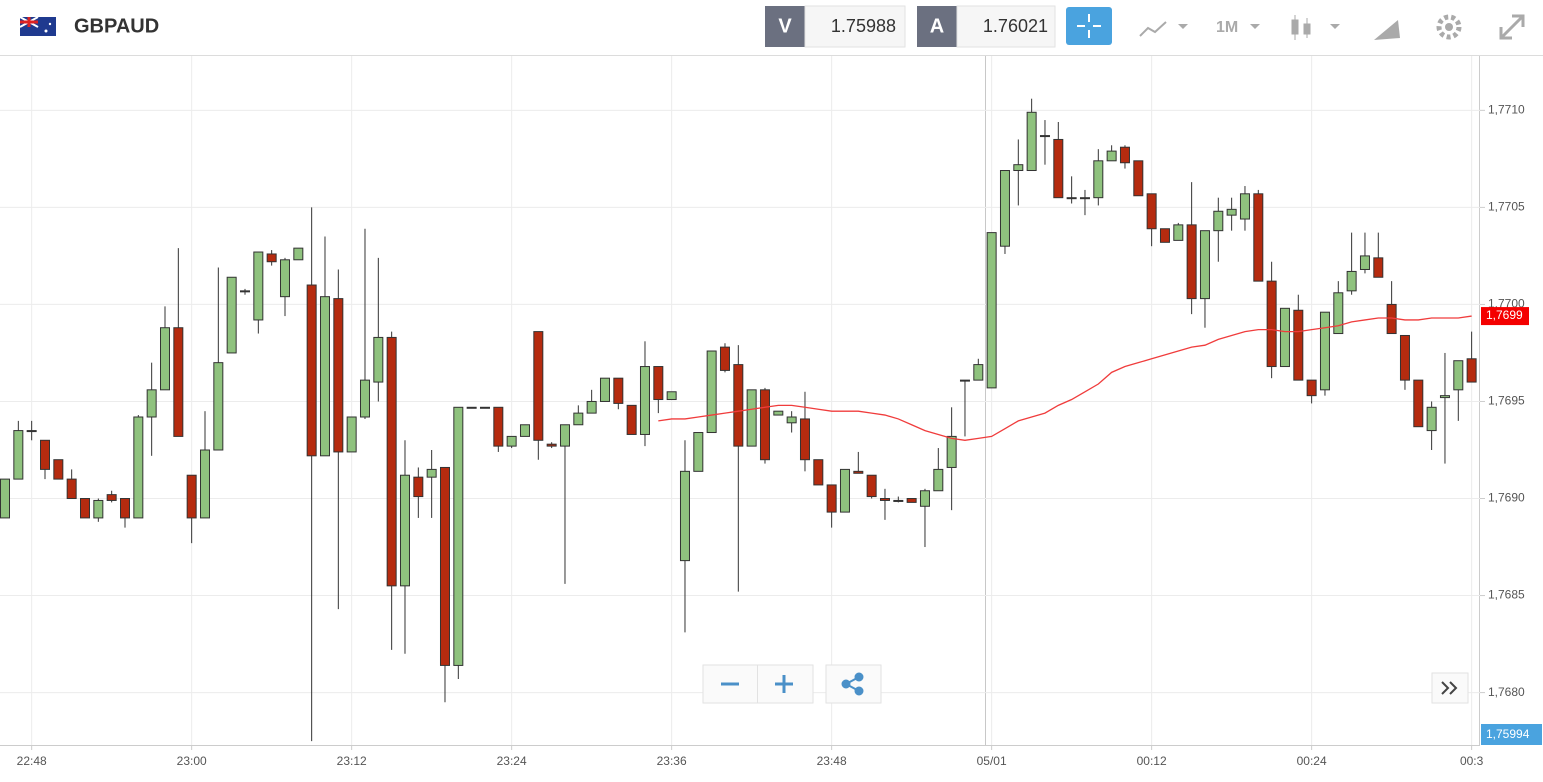 This screenshot has height=782, width=1543. I want to click on x-tick-label: 23:12, so click(352, 761).